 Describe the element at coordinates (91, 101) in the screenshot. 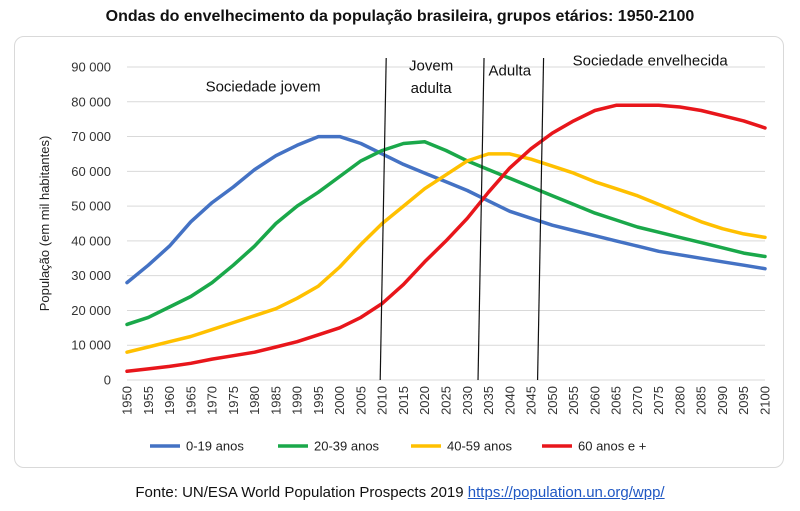

I see `y-tick-label: 80 000` at that location.